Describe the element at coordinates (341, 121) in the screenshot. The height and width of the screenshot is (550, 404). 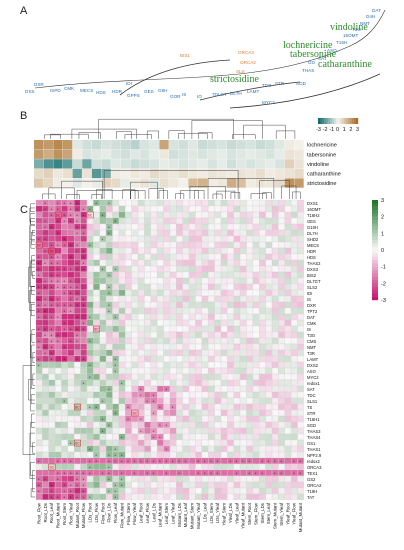
I see `legend-swatch` at that location.